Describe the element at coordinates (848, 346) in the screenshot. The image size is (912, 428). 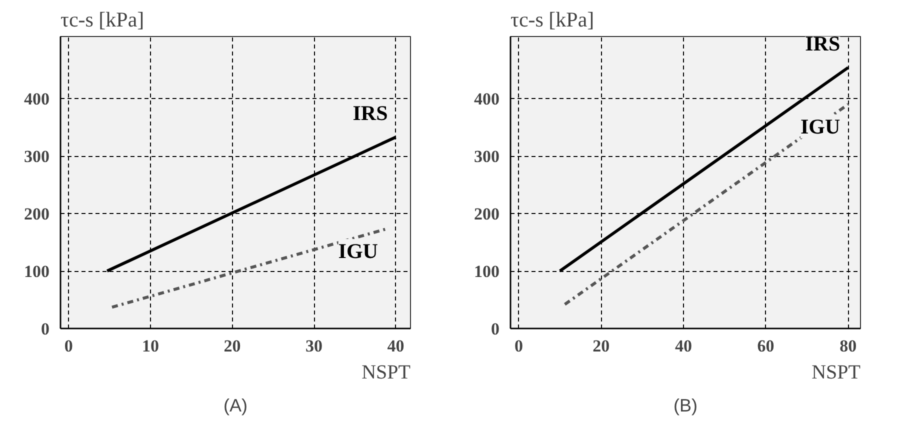
I see `x-tick-label: 80` at that location.